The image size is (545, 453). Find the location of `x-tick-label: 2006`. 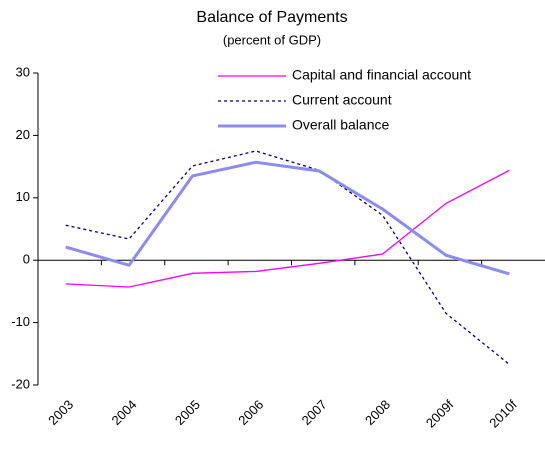

x-tick-label: 2006 is located at coordinates (250, 412).